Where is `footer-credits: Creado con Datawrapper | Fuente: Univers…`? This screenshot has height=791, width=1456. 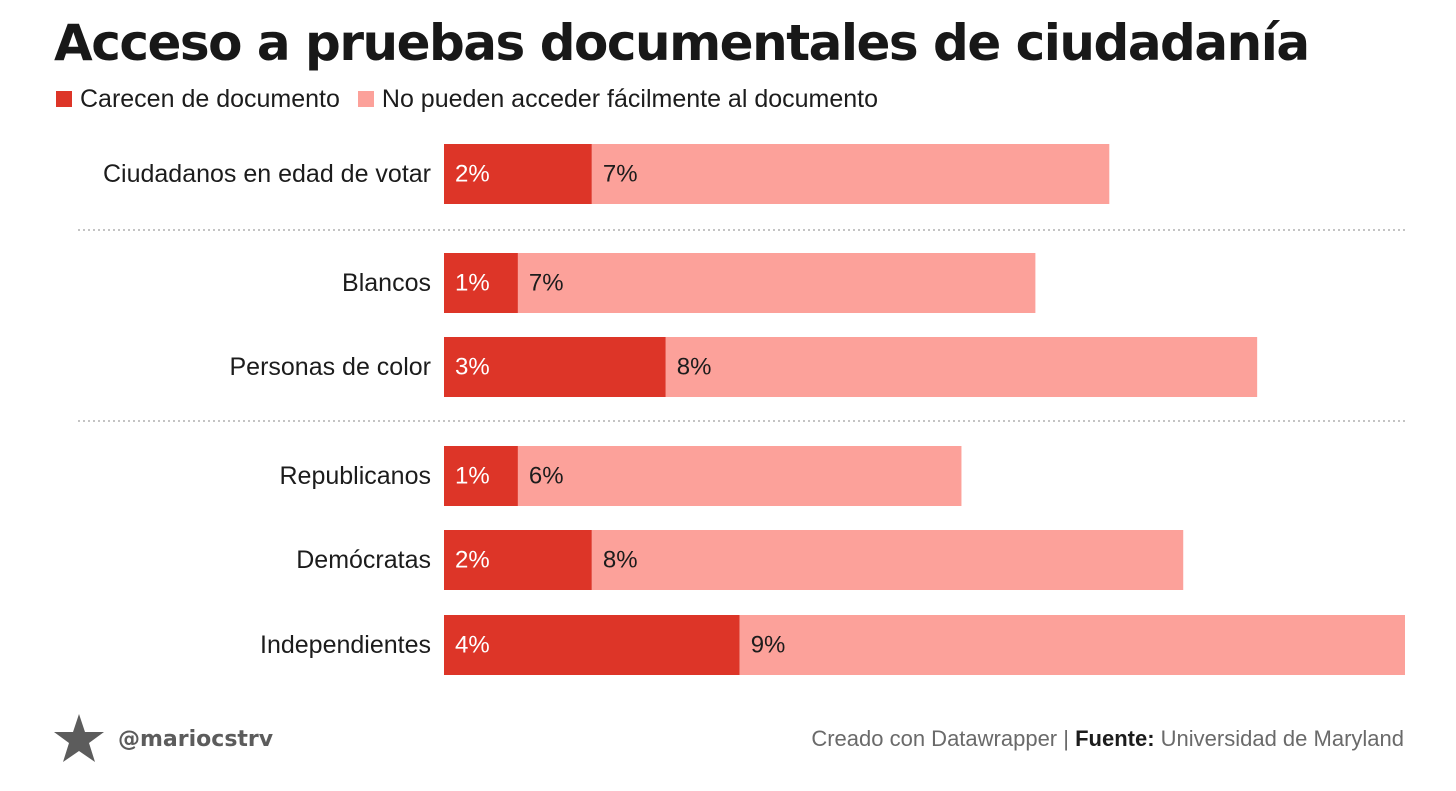 footer-credits: Creado con Datawrapper | Fuente: Univers… is located at coordinates (1107, 739).